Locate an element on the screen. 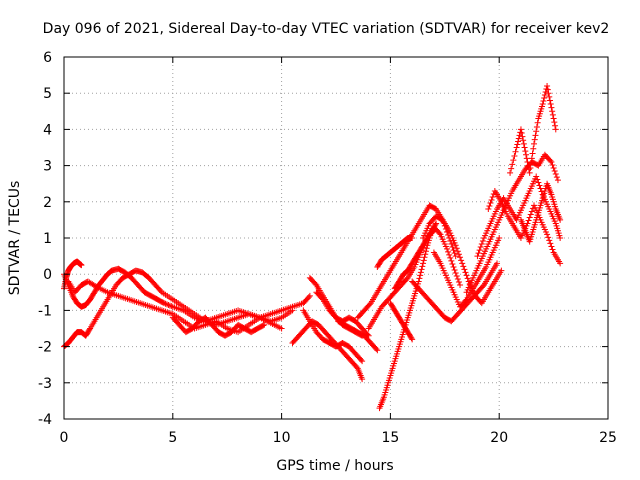  y-axis-label: SDTVAR / TECUs is located at coordinates (15, 238).